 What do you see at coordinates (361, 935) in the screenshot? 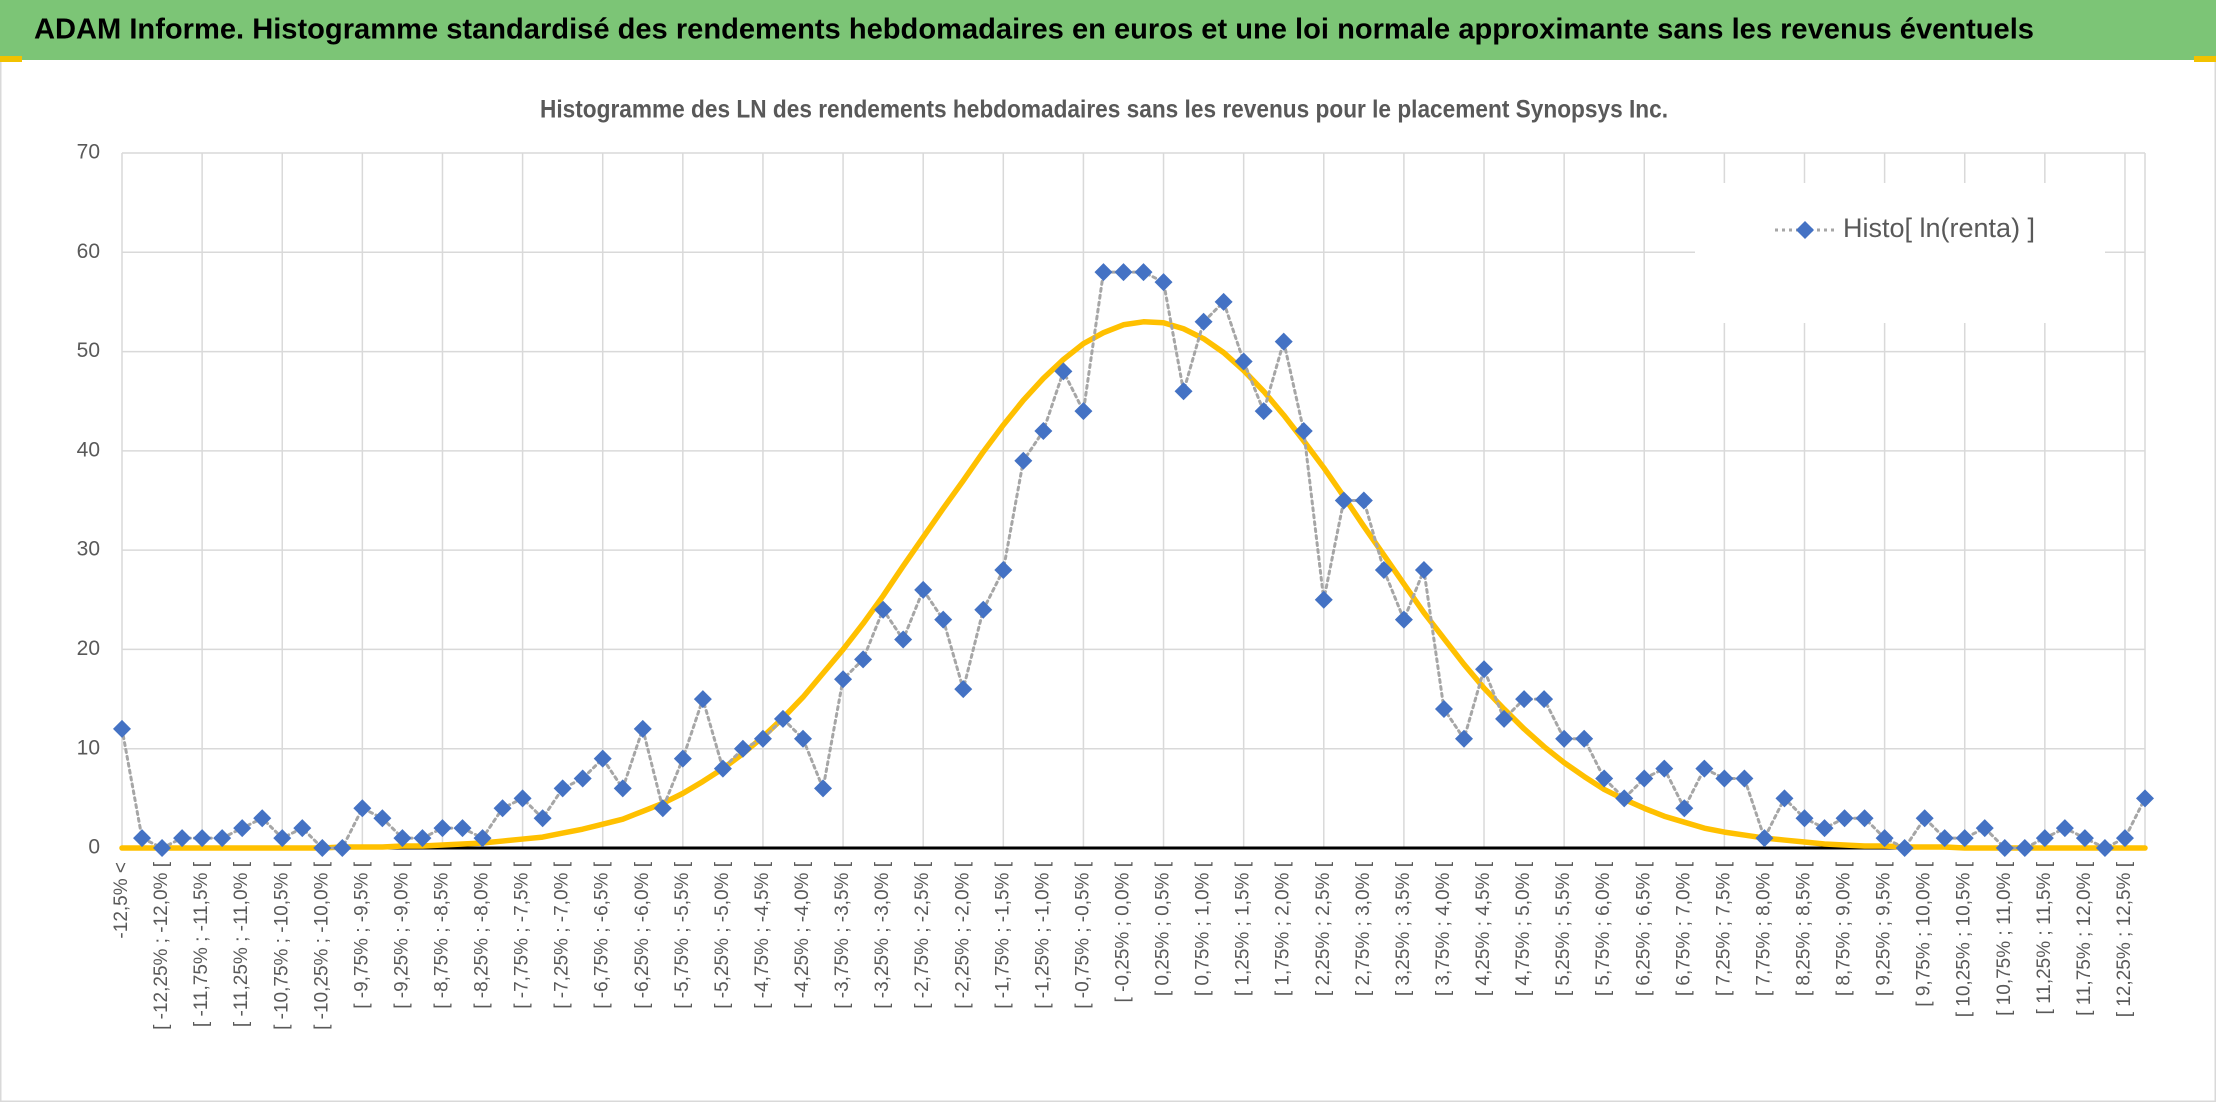
I see `x-tick-label: [ -9,75% ; -9,5% [` at bounding box center [361, 935].